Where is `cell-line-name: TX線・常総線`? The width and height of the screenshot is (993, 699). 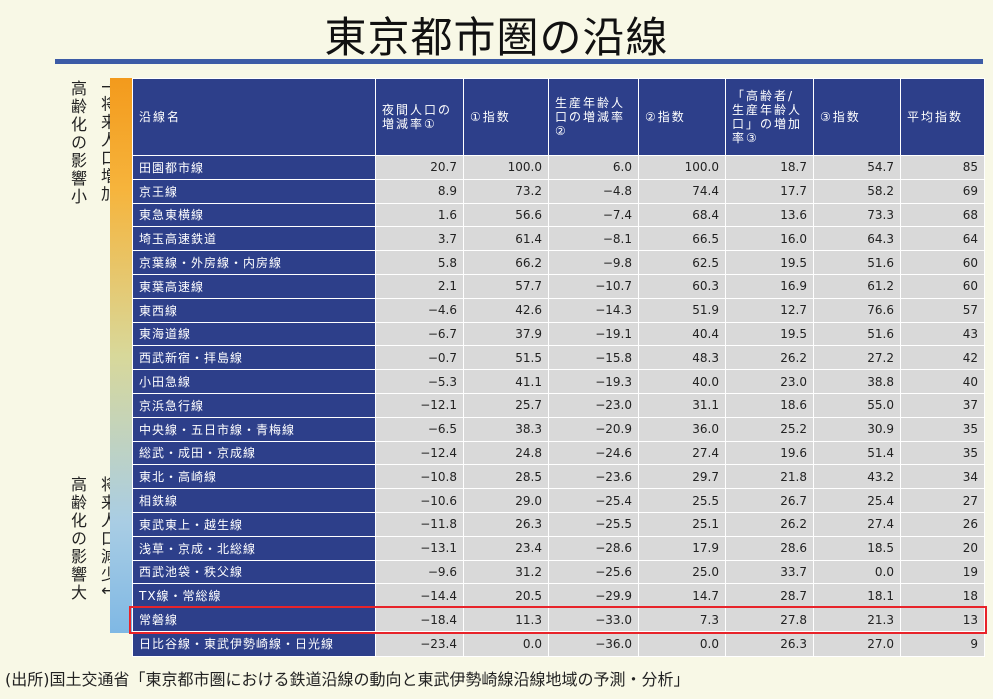 cell-line-name: TX線・常総線 is located at coordinates (254, 596).